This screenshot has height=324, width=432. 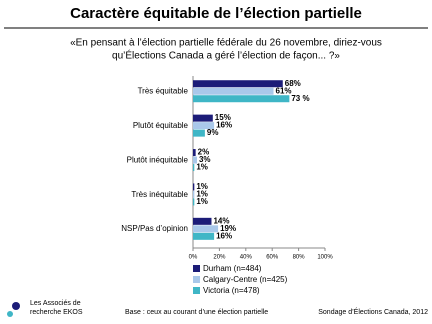 I want to click on value-label: 61%, so click(x=284, y=90).